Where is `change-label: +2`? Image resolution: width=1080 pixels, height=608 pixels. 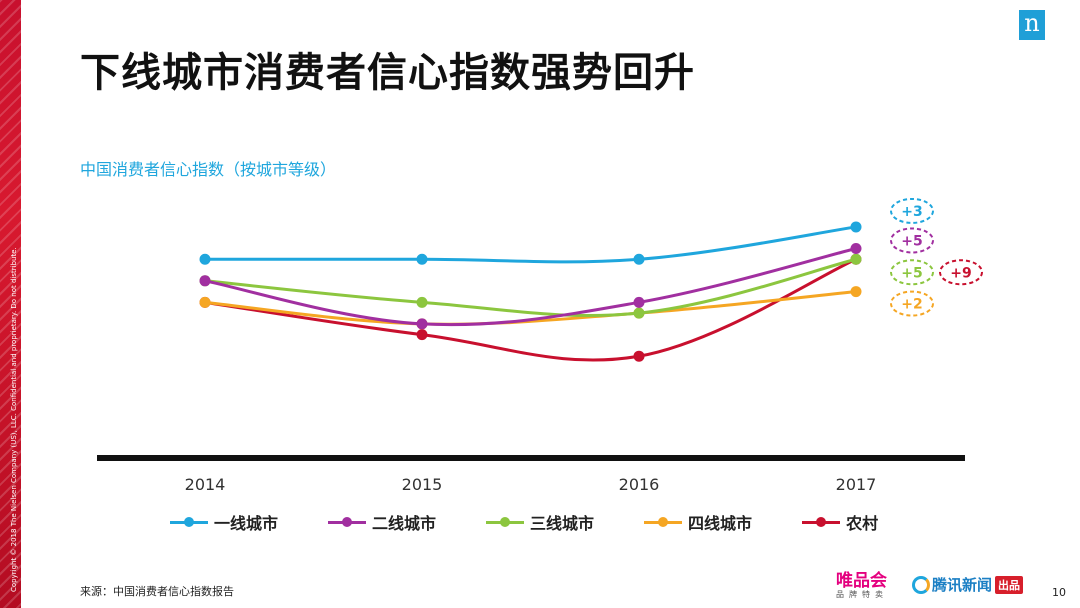 change-label: +2 is located at coordinates (911, 305).